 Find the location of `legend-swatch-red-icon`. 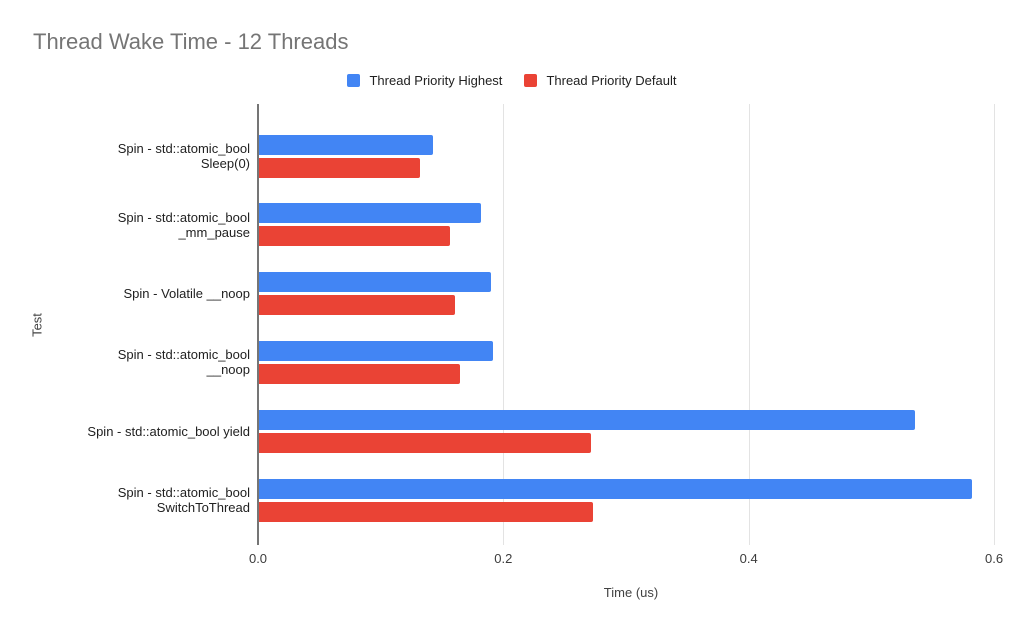

legend-swatch-red-icon is located at coordinates (531, 80).